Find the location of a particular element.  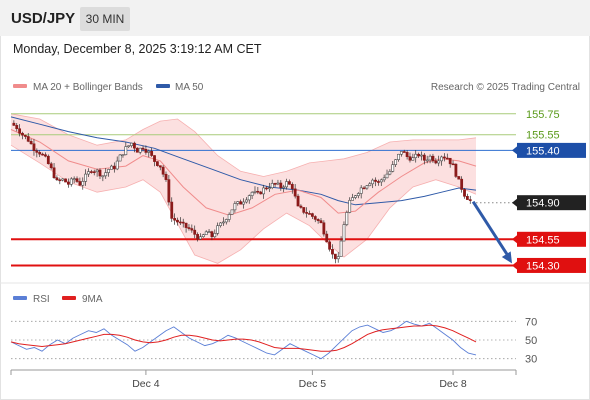

ma50-legend-swatch is located at coordinates (163, 86).